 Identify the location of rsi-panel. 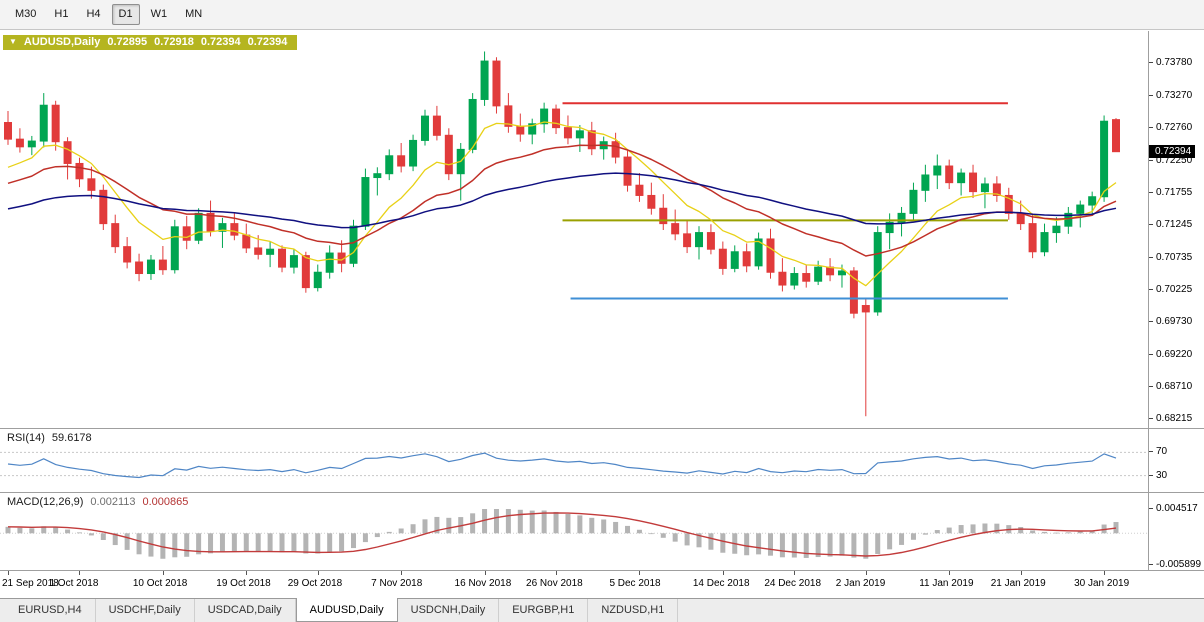
(574, 460).